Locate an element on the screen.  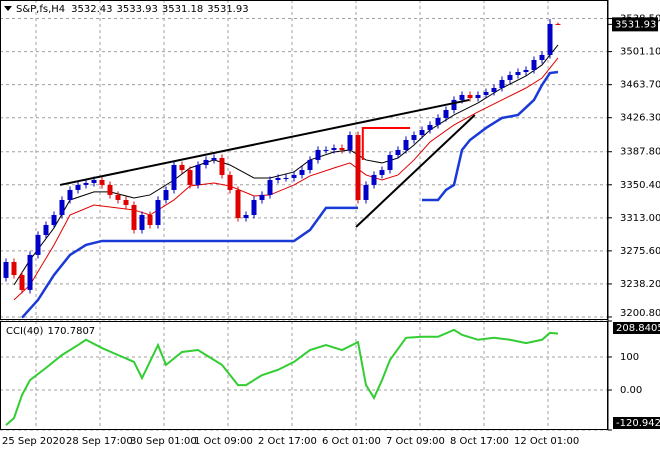
y-tick-label: -120.9428 is located at coordinates (638, 423).